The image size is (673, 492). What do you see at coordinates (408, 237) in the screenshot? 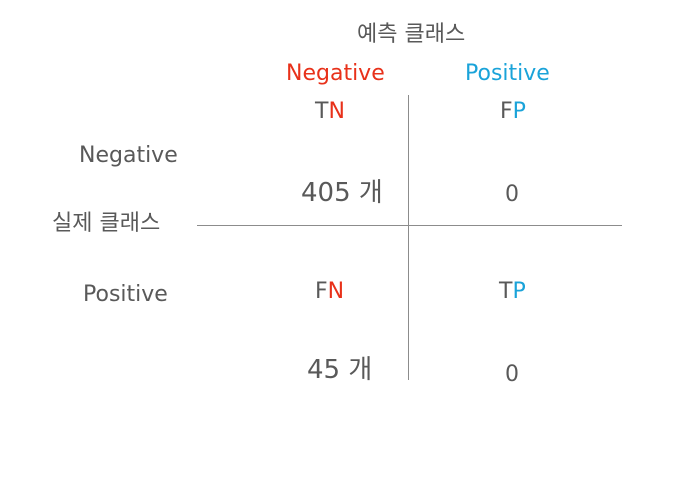
I see `vertical-divider` at bounding box center [408, 237].